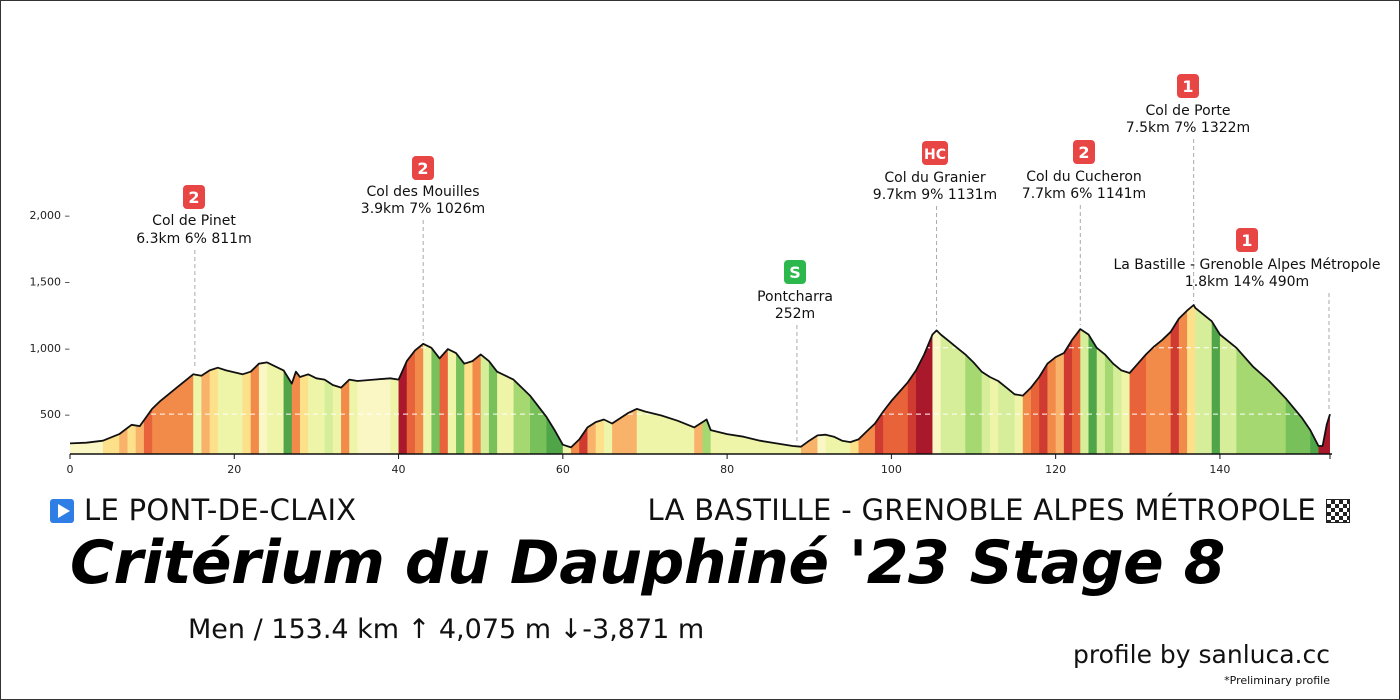  What do you see at coordinates (1188, 128) in the screenshot?
I see `climb-info: 7.5km 7% 1322m` at bounding box center [1188, 128].